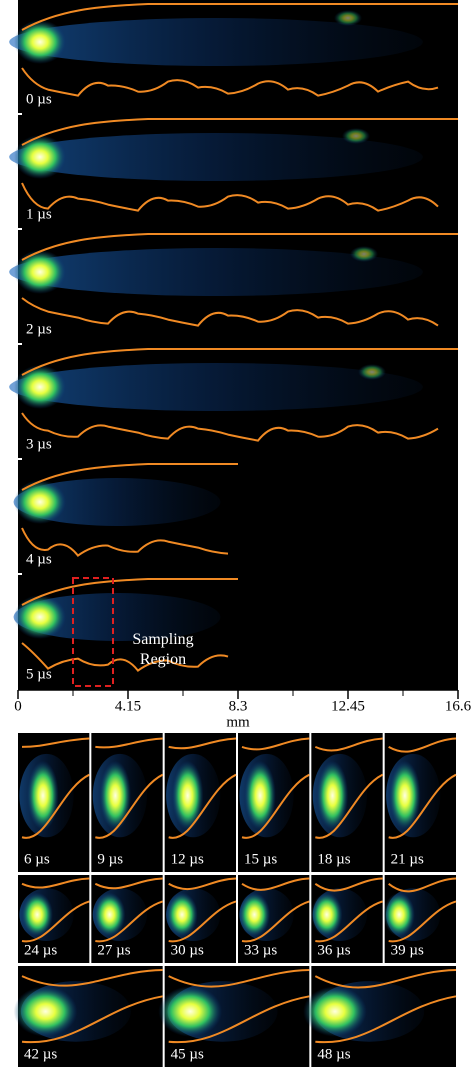 This screenshot has width=476, height=1067. Describe the element at coordinates (260, 950) in the screenshot. I see `frame-label: 33 µs` at that location.